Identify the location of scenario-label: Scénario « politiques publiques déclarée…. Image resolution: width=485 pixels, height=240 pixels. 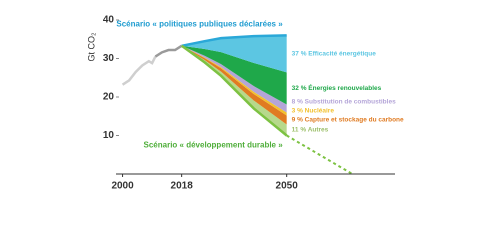
(199, 24).